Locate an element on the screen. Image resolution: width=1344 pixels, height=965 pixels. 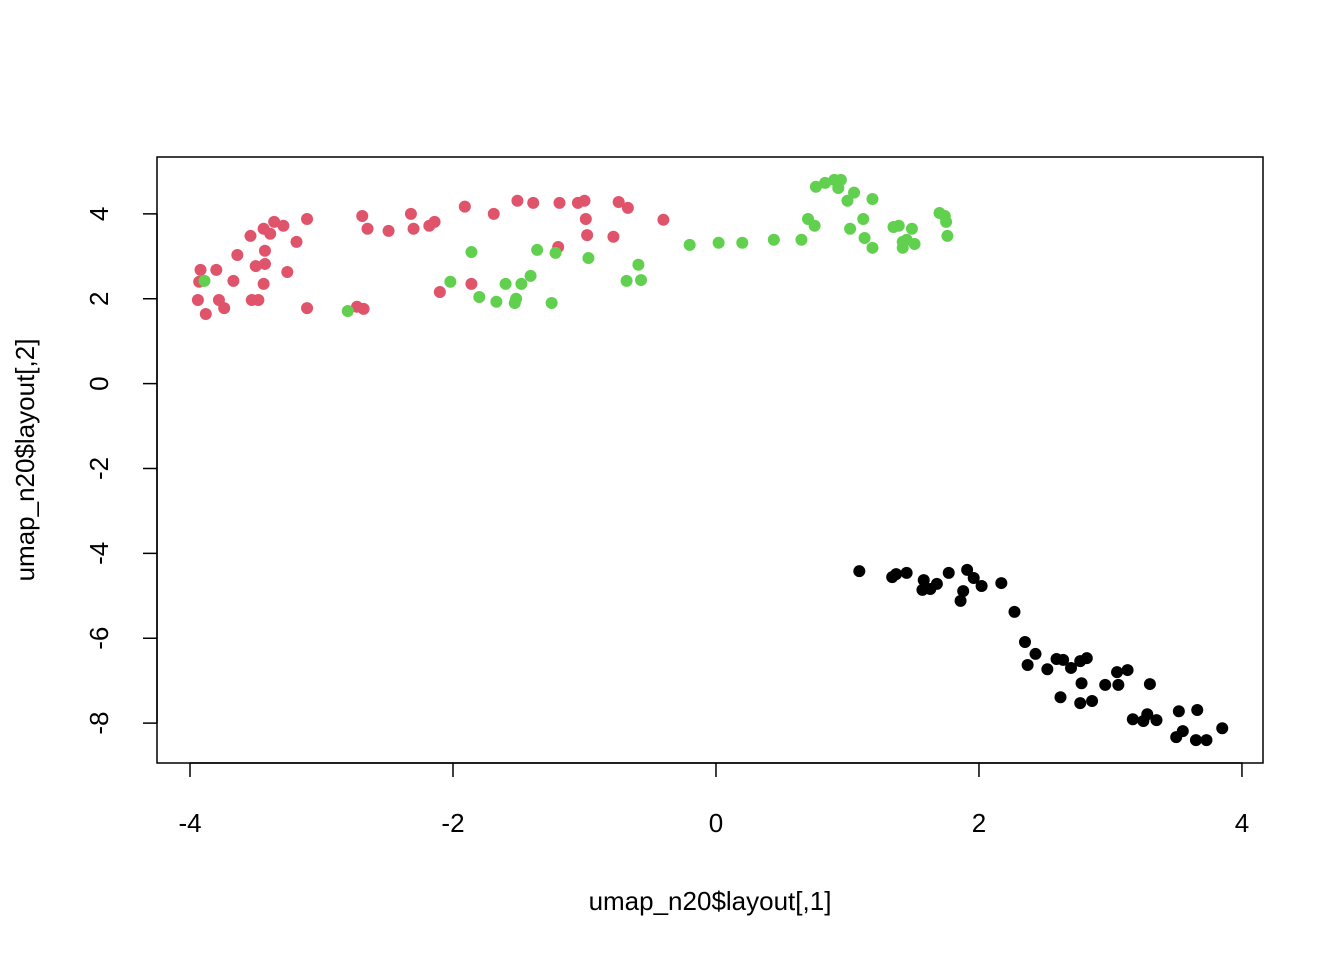
x-tick-label: 0 is located at coordinates (716, 823).